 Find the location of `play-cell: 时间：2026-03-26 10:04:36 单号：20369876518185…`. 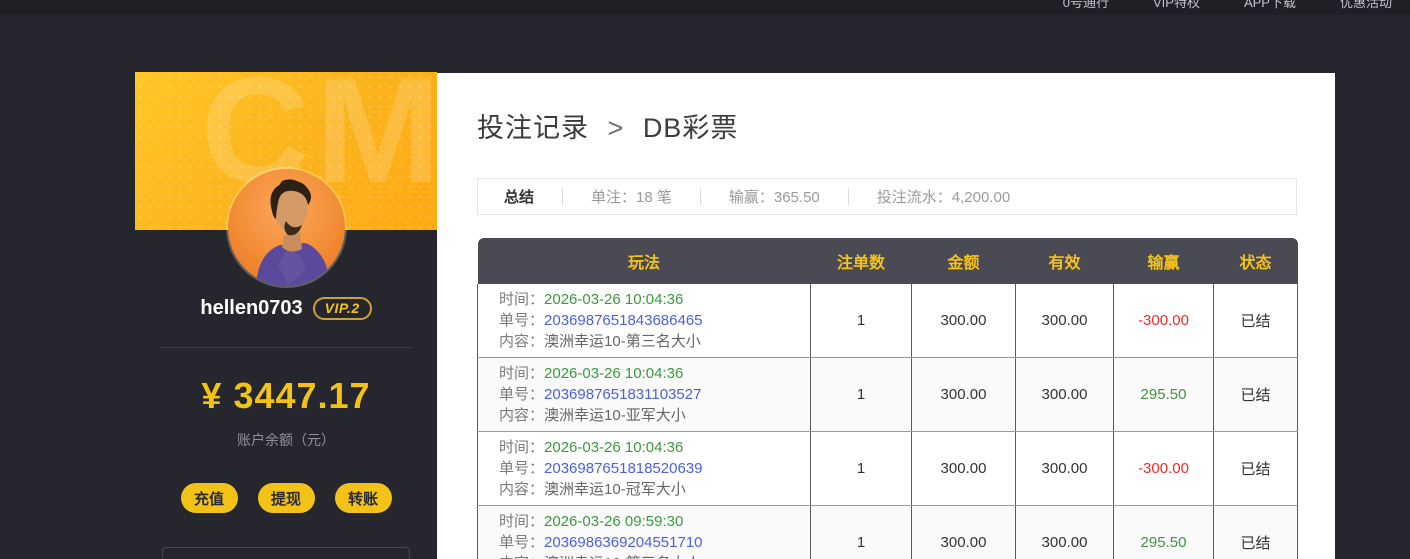

play-cell: 时间：2026-03-26 10:04:36 单号：20369876518185… is located at coordinates (644, 468).